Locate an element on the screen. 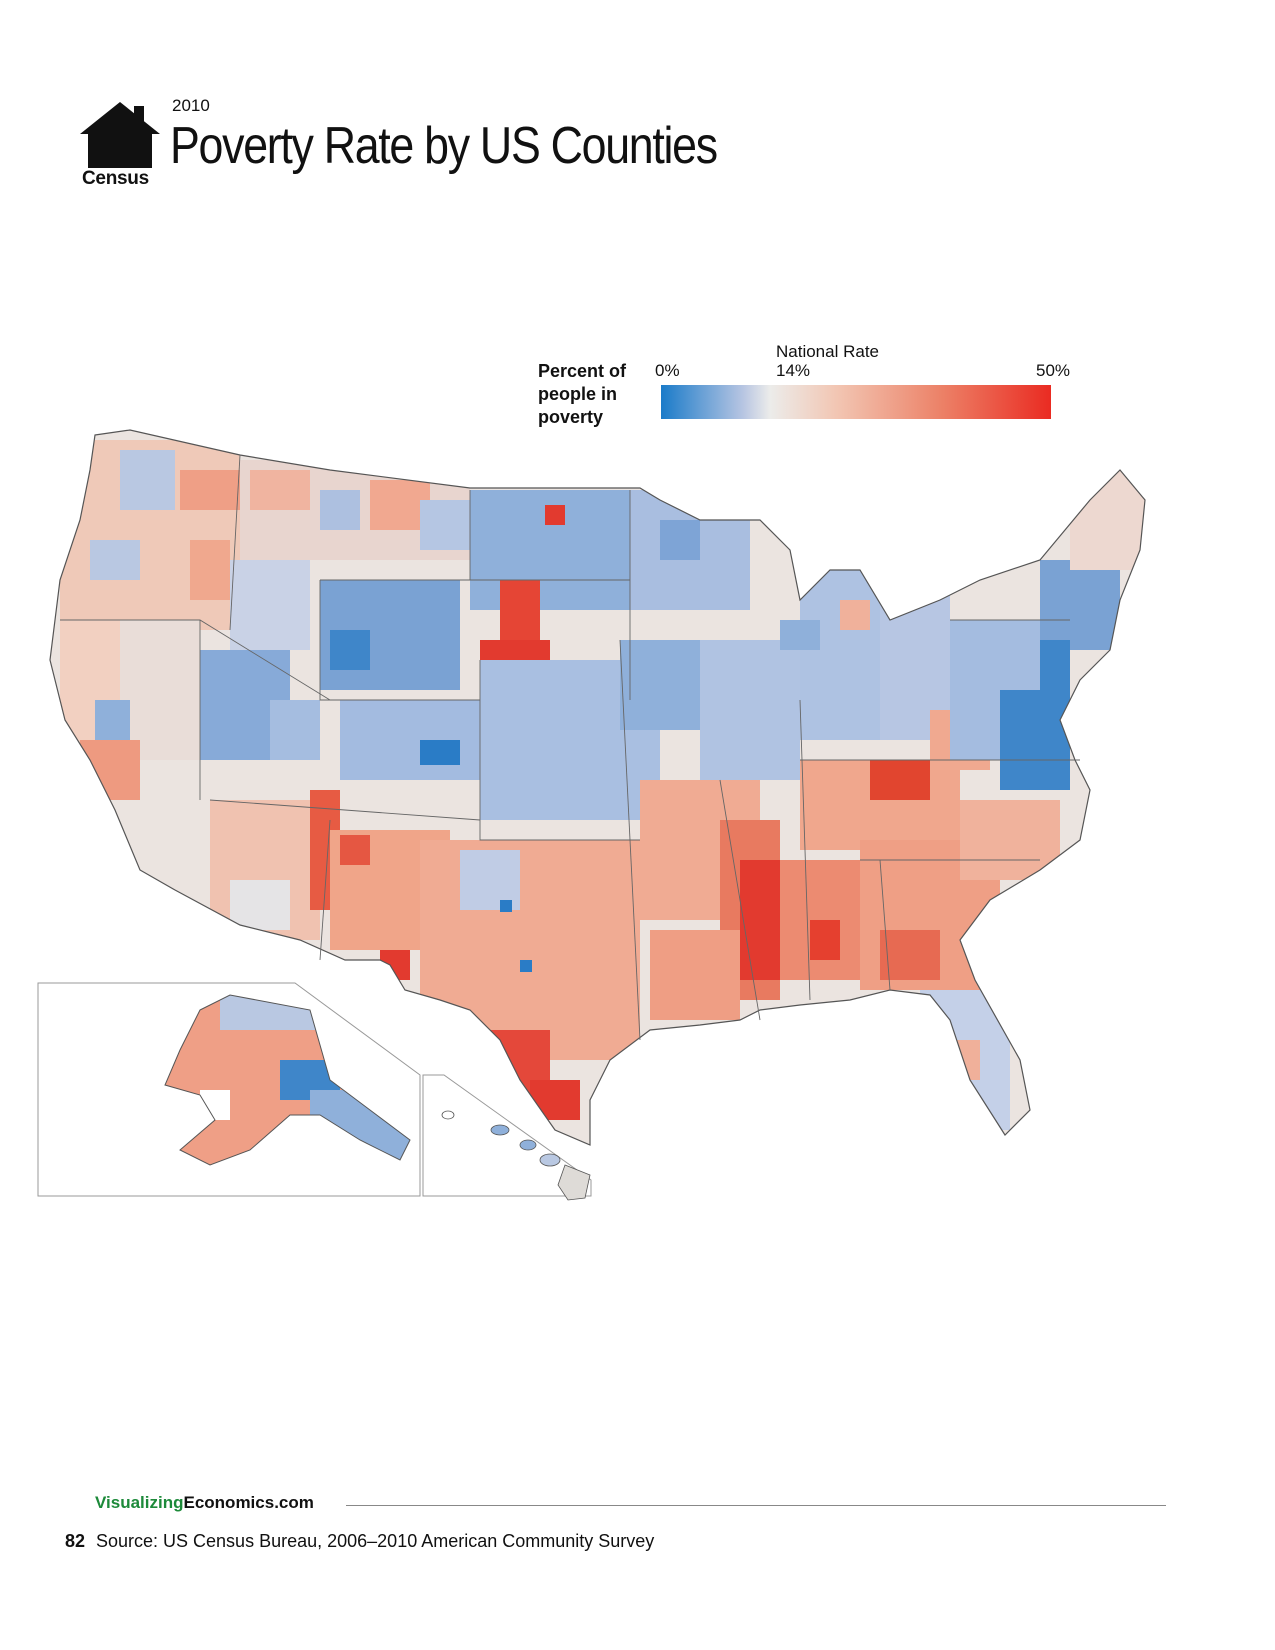 The height and width of the screenshot is (1650, 1275). alaska-inset-frame is located at coordinates (229, 1089).